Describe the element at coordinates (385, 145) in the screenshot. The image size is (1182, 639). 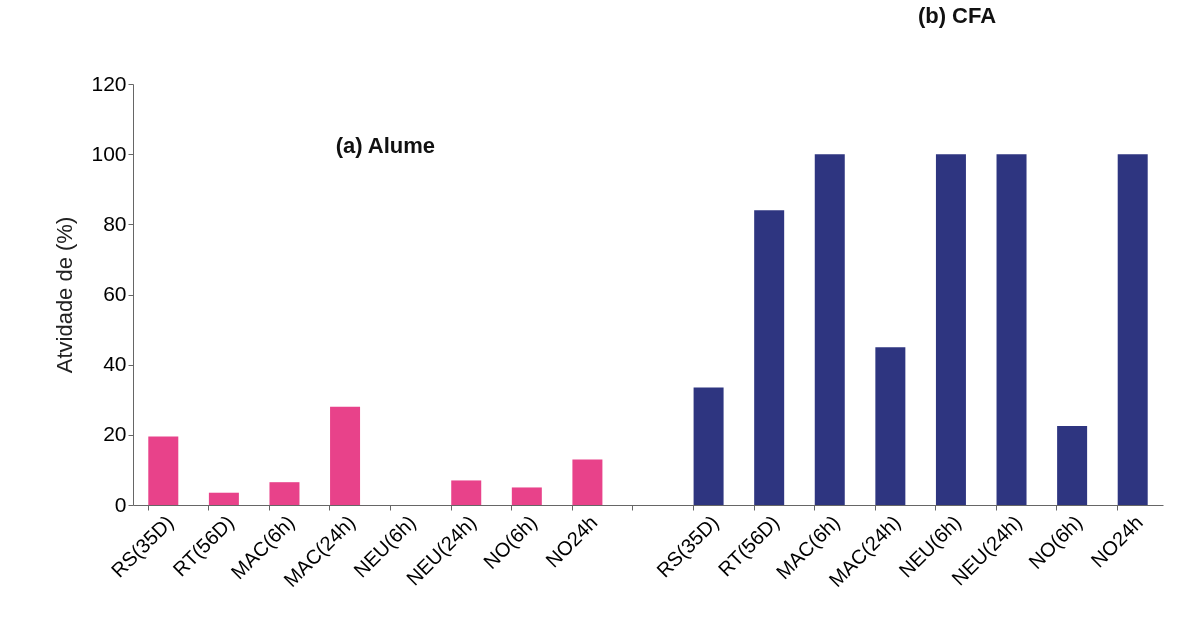
I see `annotation: (a) Alume` at that location.